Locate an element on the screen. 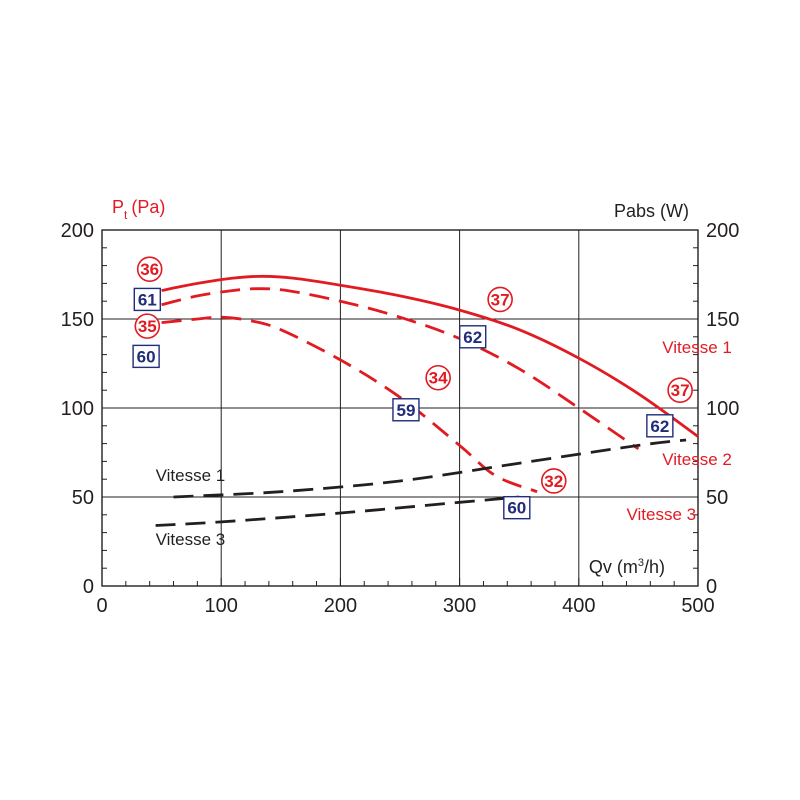 The height and width of the screenshot is (800, 800). x-tick-label: 100 is located at coordinates (221, 606).